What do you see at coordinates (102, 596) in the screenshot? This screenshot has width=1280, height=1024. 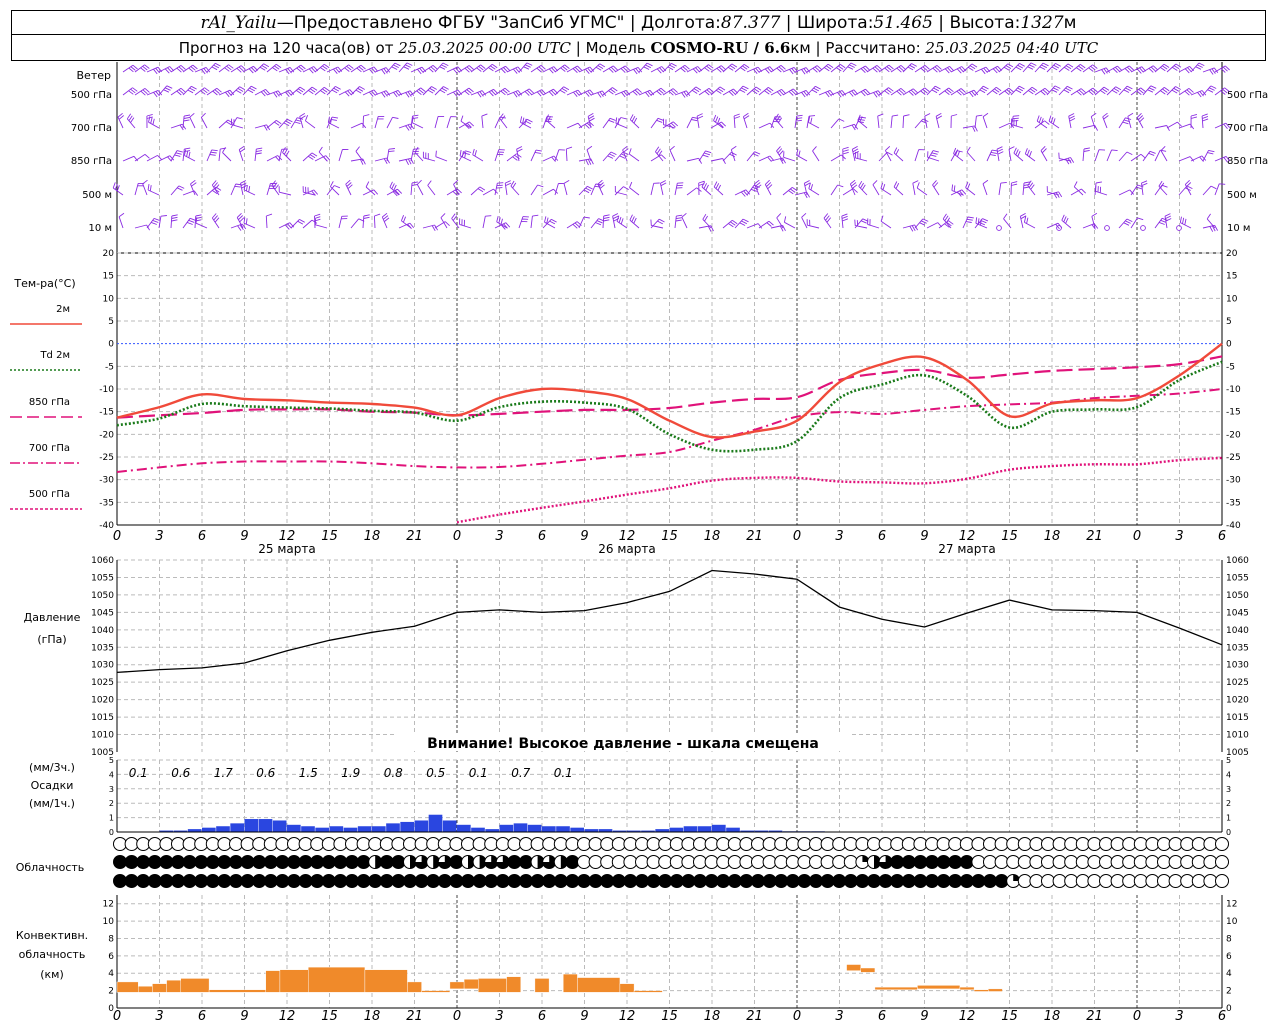 I see `pressure-ytick-left: 1050` at bounding box center [102, 596].